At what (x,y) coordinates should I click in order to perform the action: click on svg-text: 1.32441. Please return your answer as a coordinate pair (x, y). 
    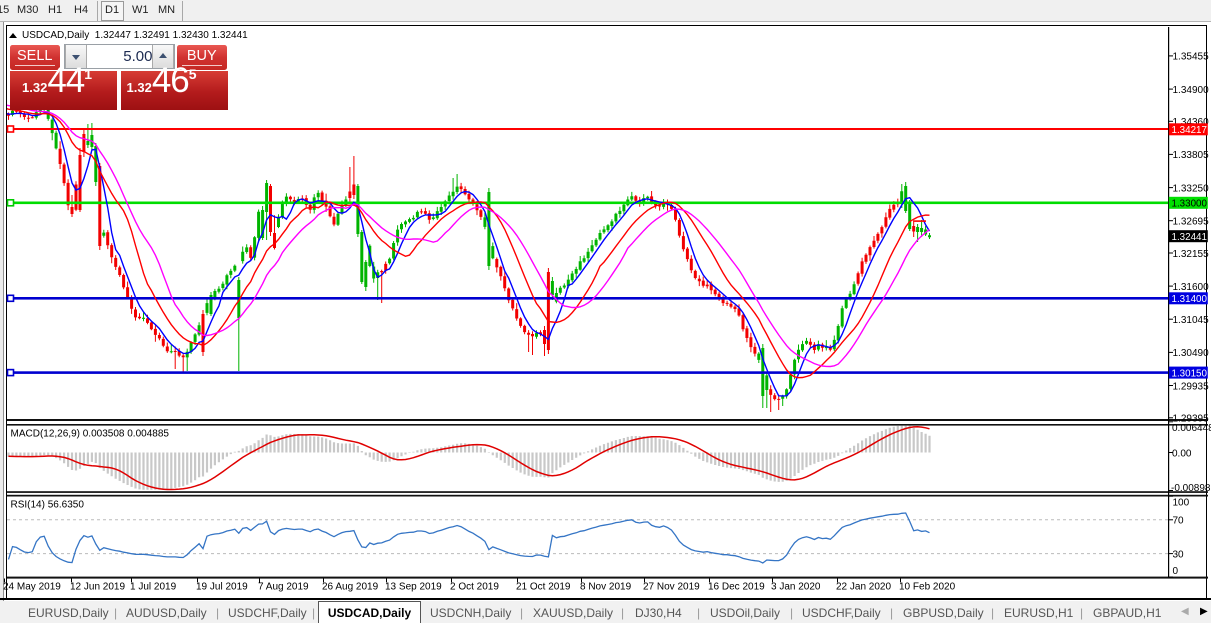
    Looking at the image, I should click on (1189, 237).